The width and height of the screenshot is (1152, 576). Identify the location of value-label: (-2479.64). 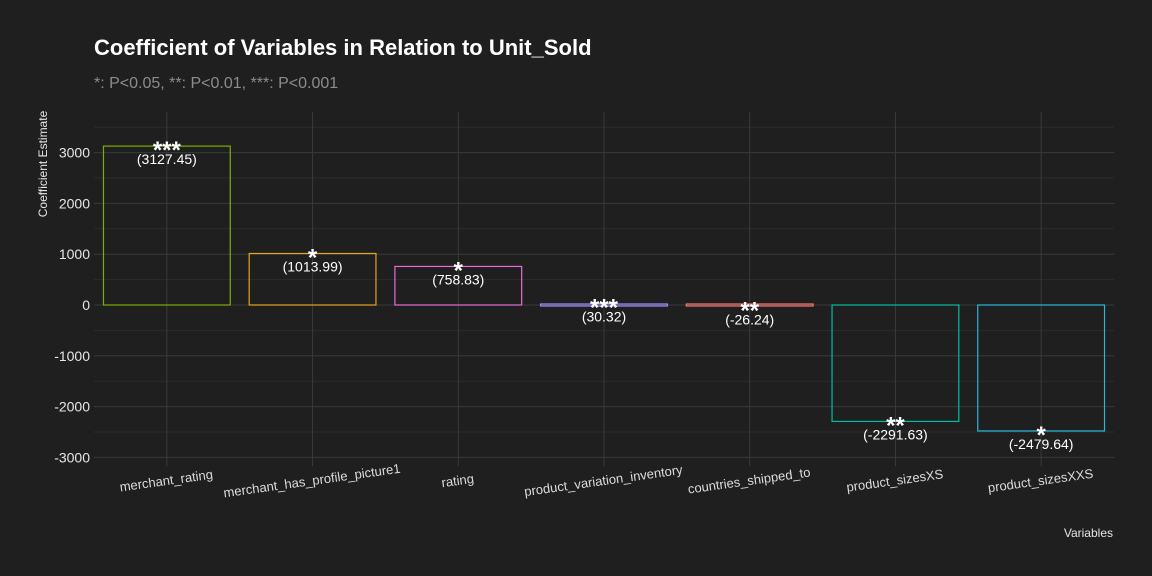
(1041, 444).